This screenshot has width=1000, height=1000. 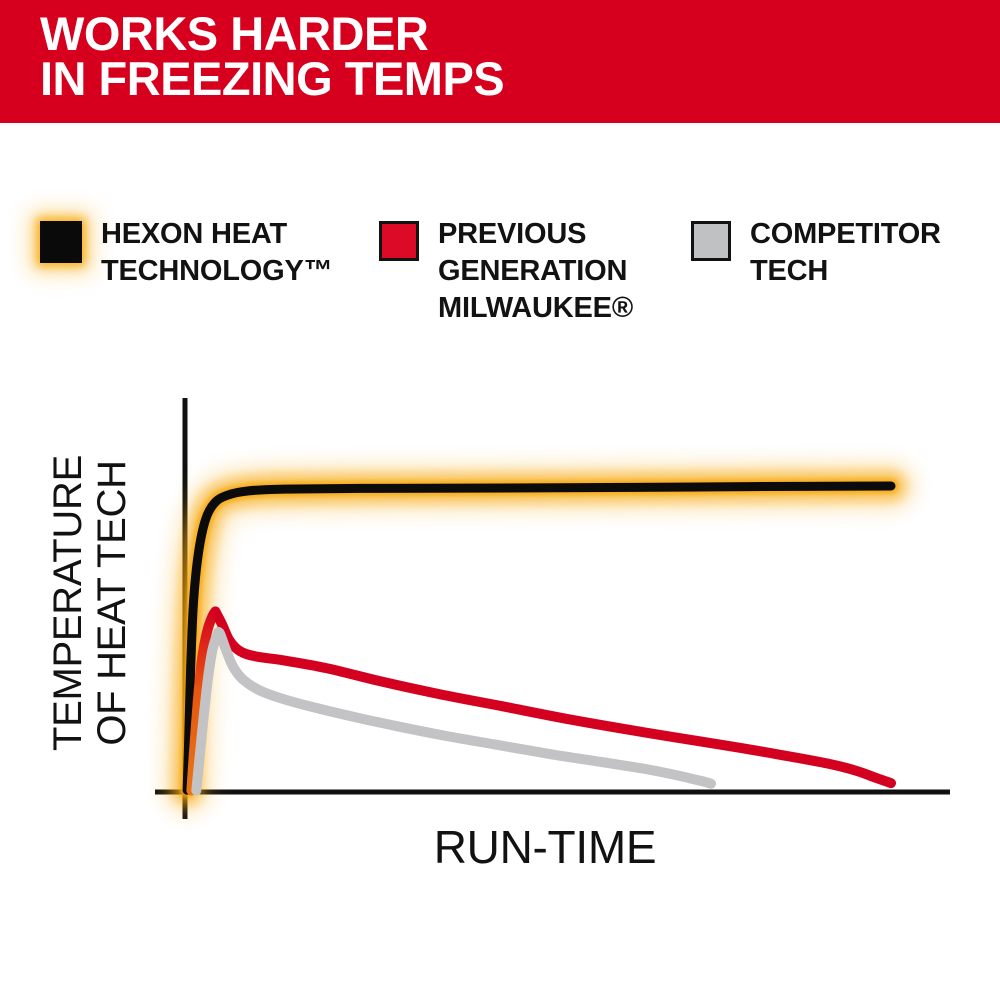 I want to click on competitor-tech-label: COMPETITOR TECH, so click(x=845, y=253).